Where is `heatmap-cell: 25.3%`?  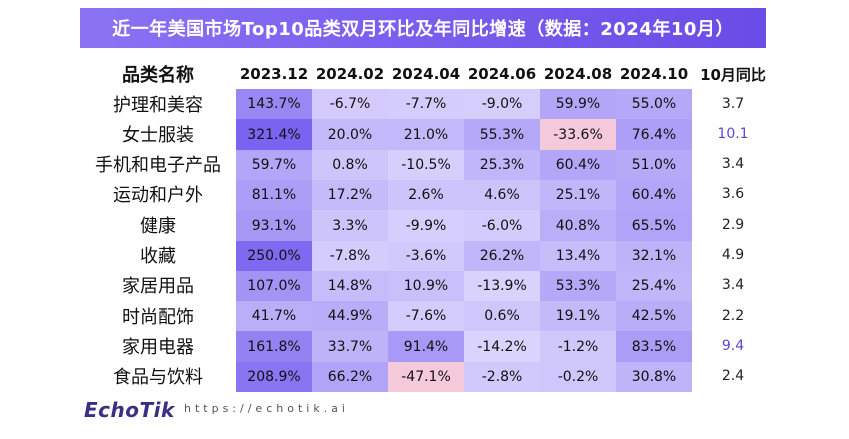 heatmap-cell: 25.3% is located at coordinates (502, 165).